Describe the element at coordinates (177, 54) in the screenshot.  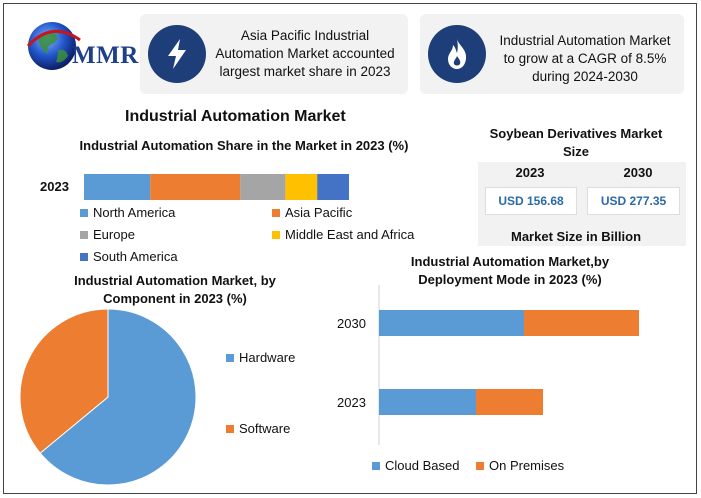
I see `lightning-icon` at that location.